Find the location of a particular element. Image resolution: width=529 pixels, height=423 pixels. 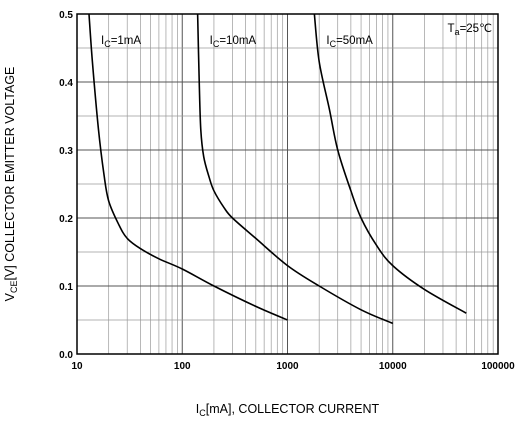

x-tick-labels: 10 100 1000 10000 100000 is located at coordinates (293, 366).